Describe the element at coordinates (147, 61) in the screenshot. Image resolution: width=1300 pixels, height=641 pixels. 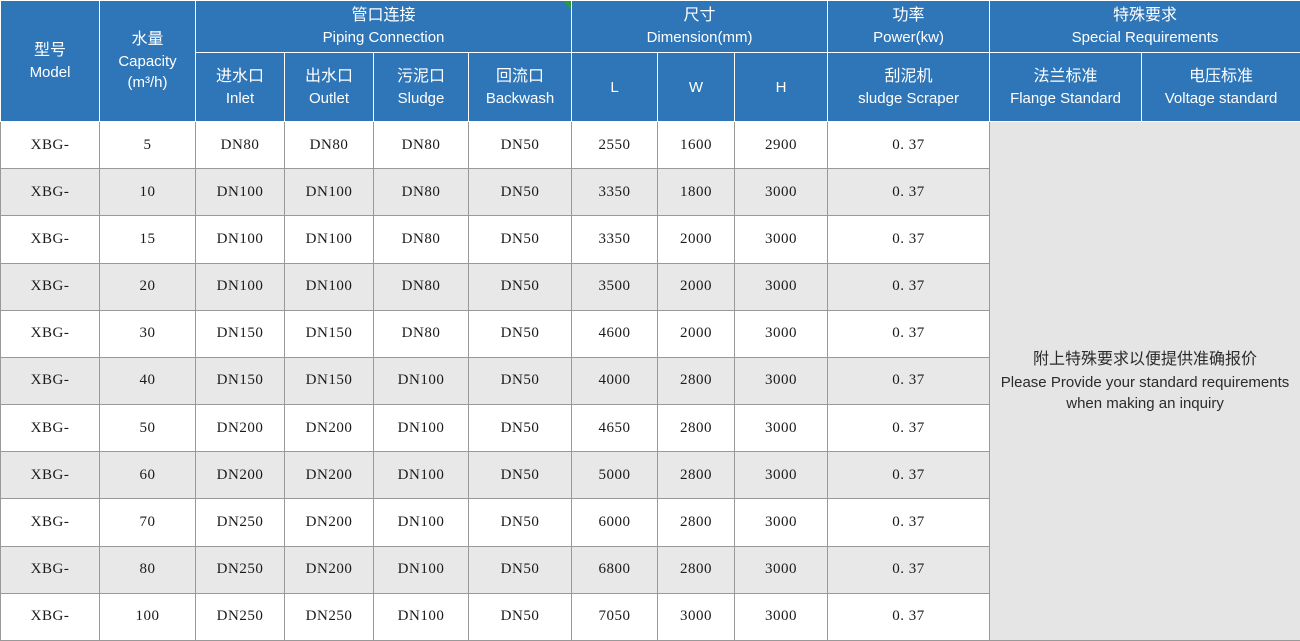
I see `col-header-capacity: 水量 Capacity (m³/h)` at that location.